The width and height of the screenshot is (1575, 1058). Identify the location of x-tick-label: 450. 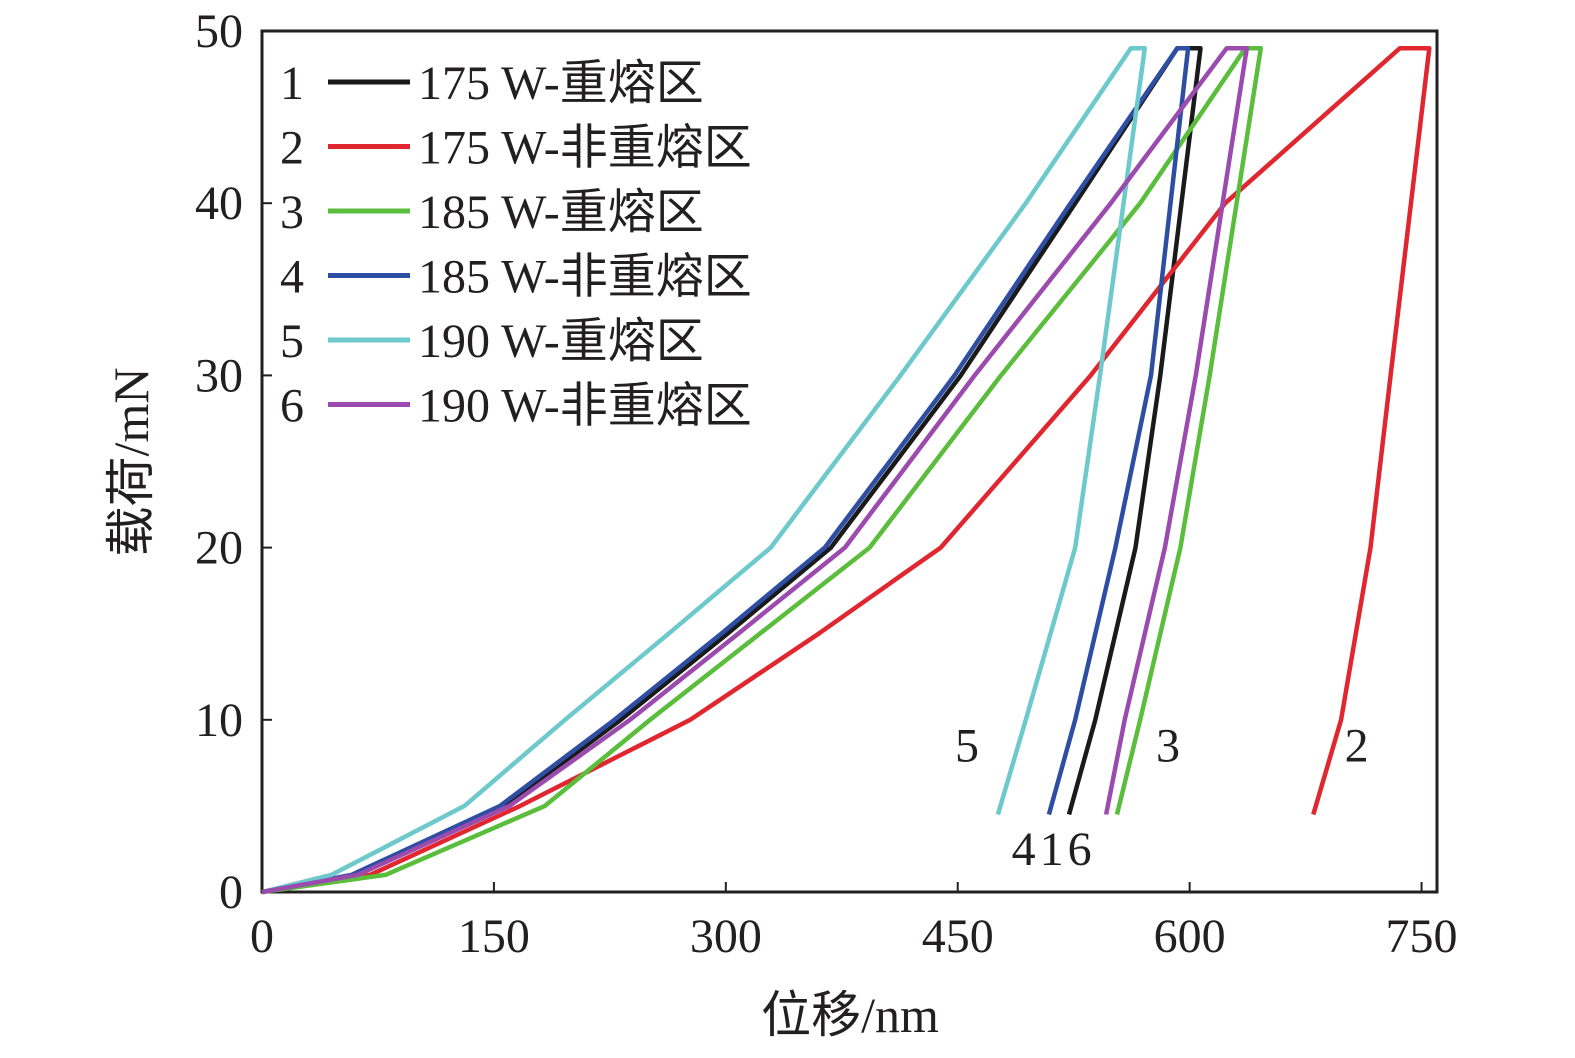
(958, 936).